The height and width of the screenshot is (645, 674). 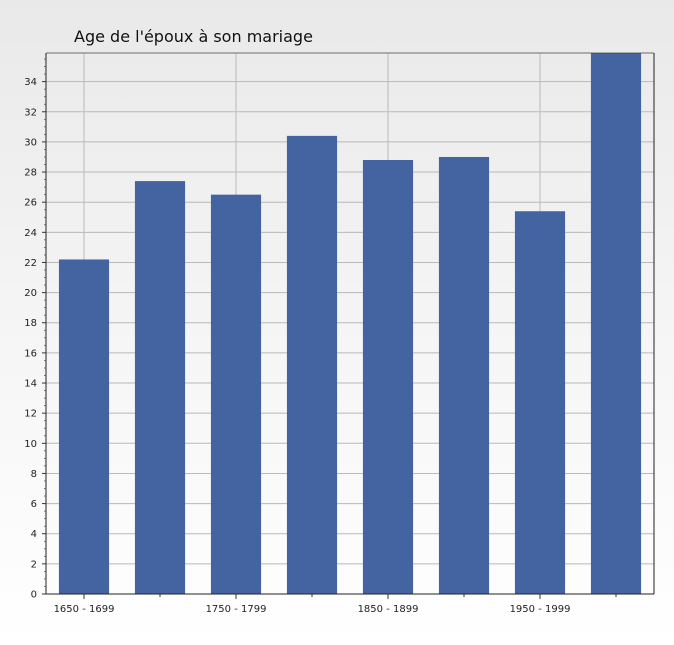 What do you see at coordinates (540, 609) in the screenshot?
I see `x-tick-label: 1950 - 1999` at bounding box center [540, 609].